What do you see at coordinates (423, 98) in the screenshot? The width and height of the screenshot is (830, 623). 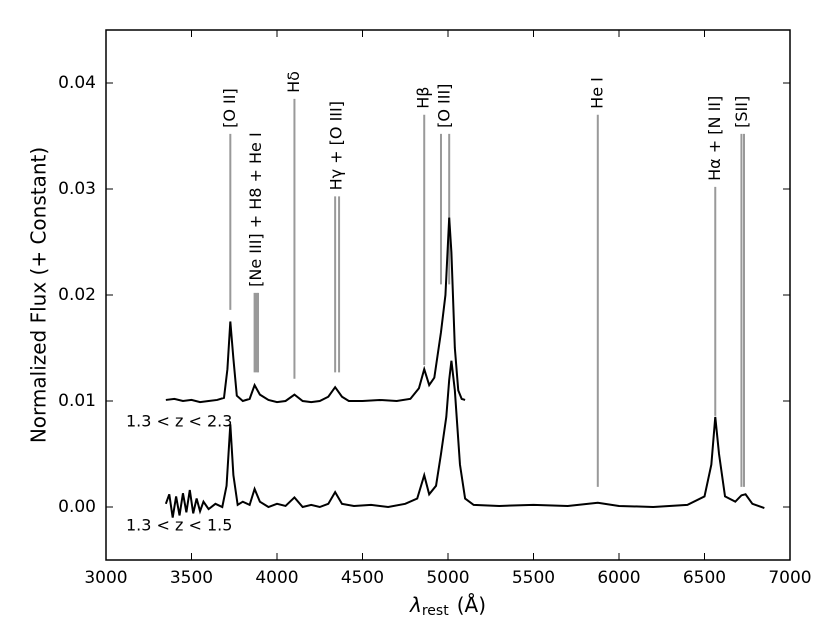 I see `annotation-label: Hβ` at bounding box center [423, 98].